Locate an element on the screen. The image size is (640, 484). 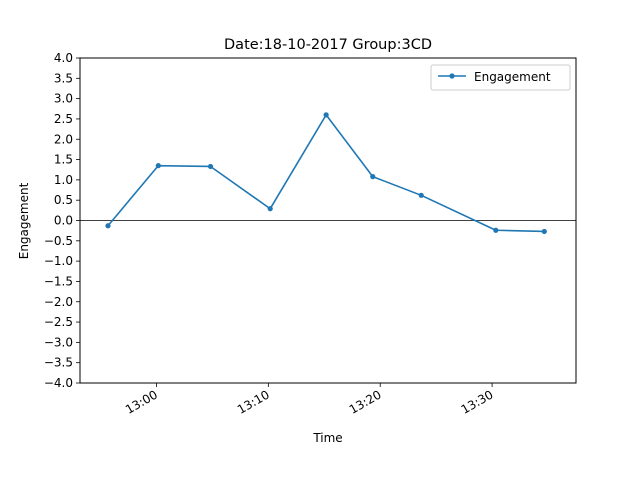
chart-title: Date:18-10-2017 Group:3CD is located at coordinates (328, 45).